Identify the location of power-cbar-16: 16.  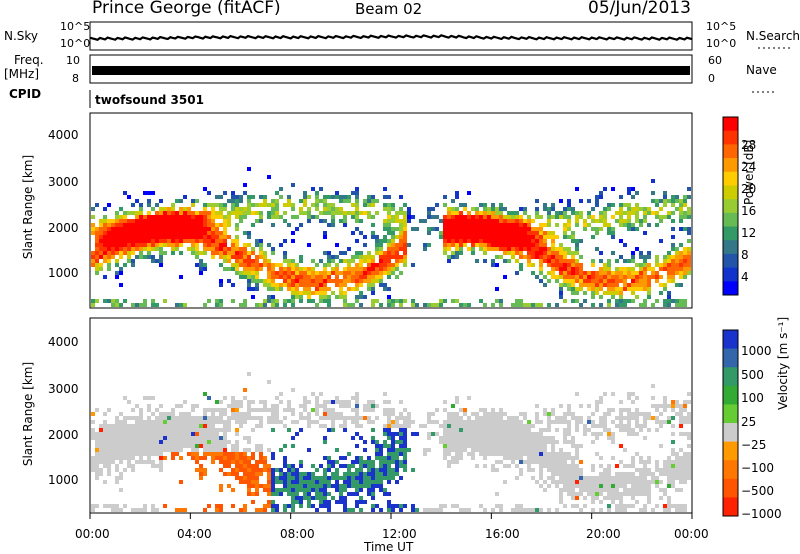
(749, 211).